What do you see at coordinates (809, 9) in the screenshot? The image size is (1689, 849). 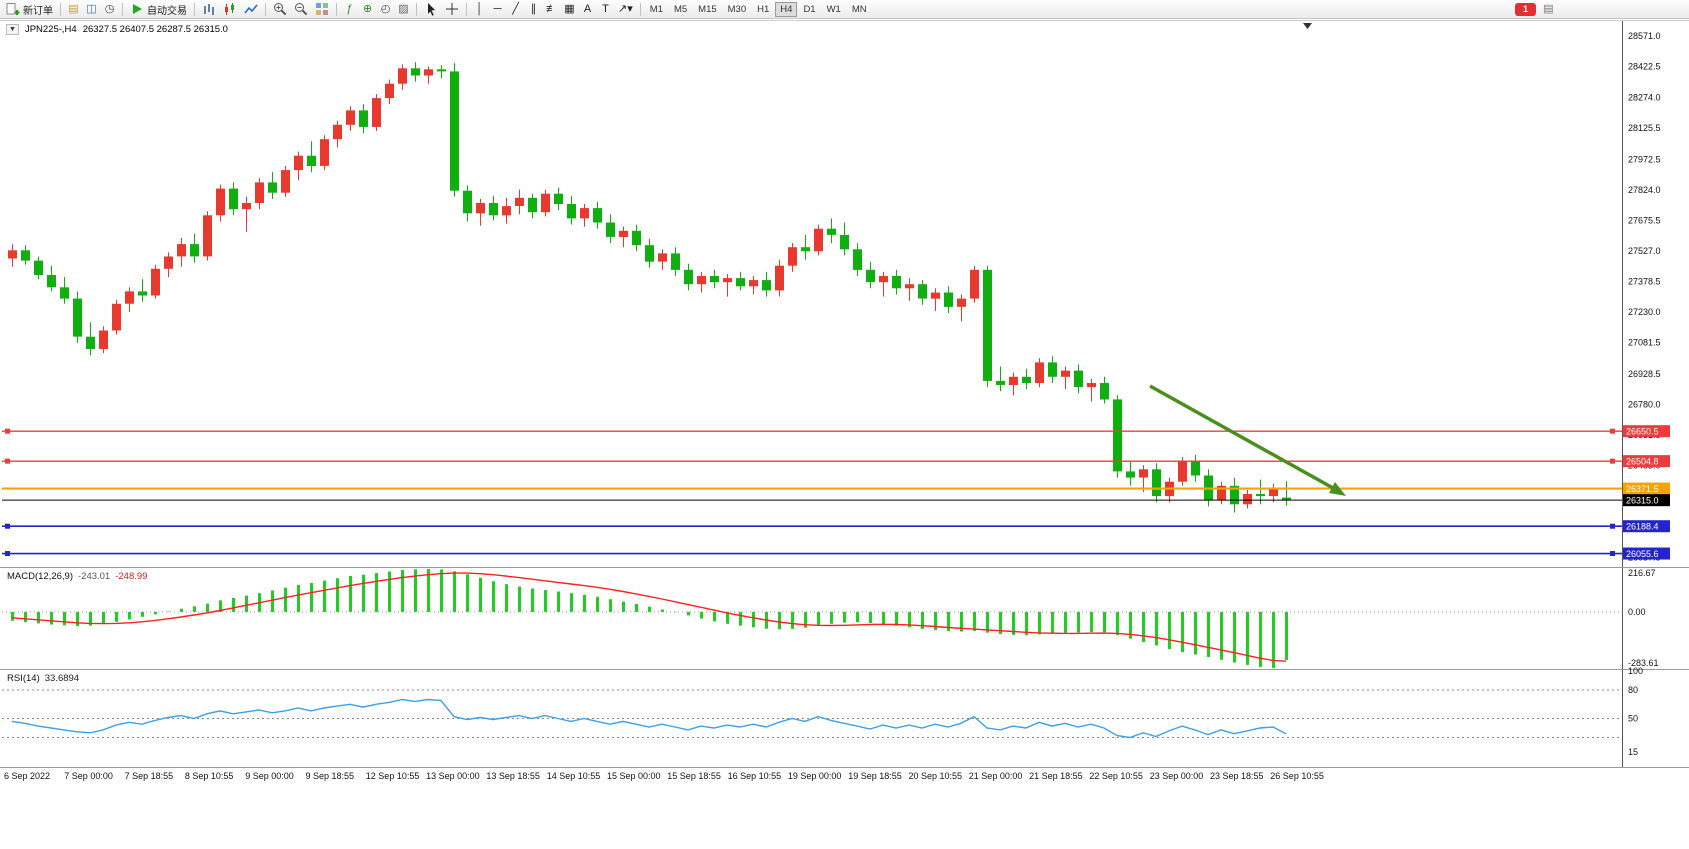 I see `timeframe-d1-button: D1` at bounding box center [809, 9].